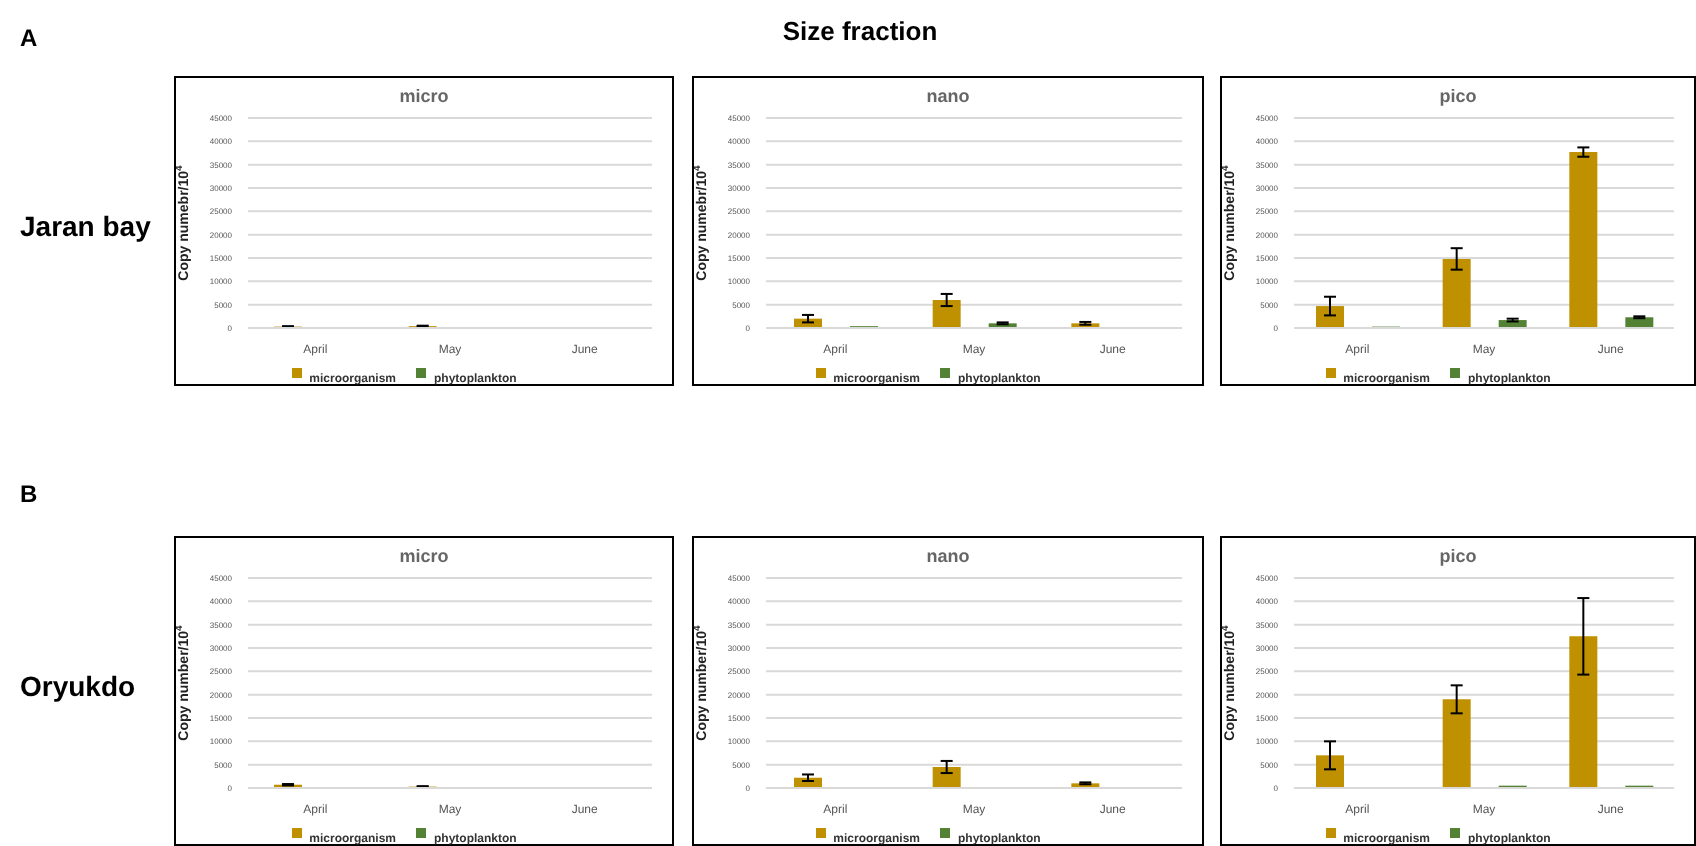 The width and height of the screenshot is (1696, 846). I want to click on text: Jaran bay, so click(85, 226).